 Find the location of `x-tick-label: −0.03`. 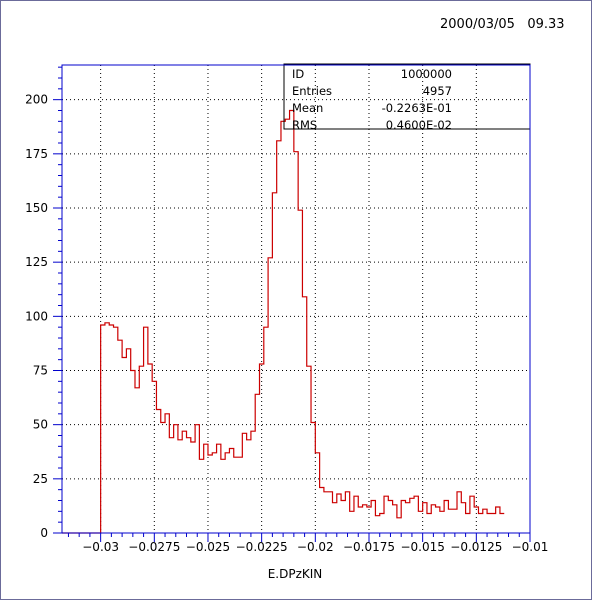

x-tick-label: −0.03 is located at coordinates (100, 547).